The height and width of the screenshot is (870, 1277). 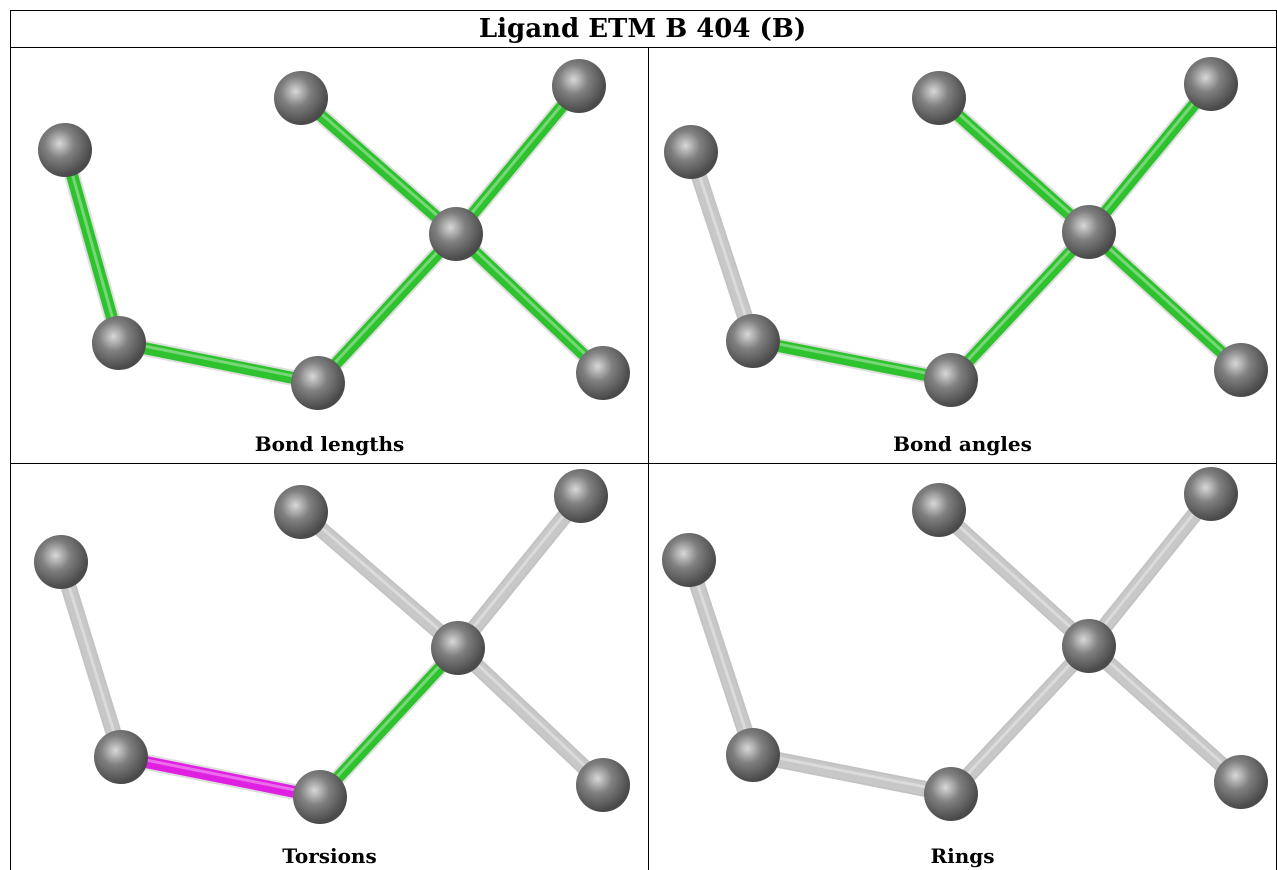 What do you see at coordinates (642, 29) in the screenshot?
I see `figure-title: Ligand ETM B 404 (B)` at bounding box center [642, 29].